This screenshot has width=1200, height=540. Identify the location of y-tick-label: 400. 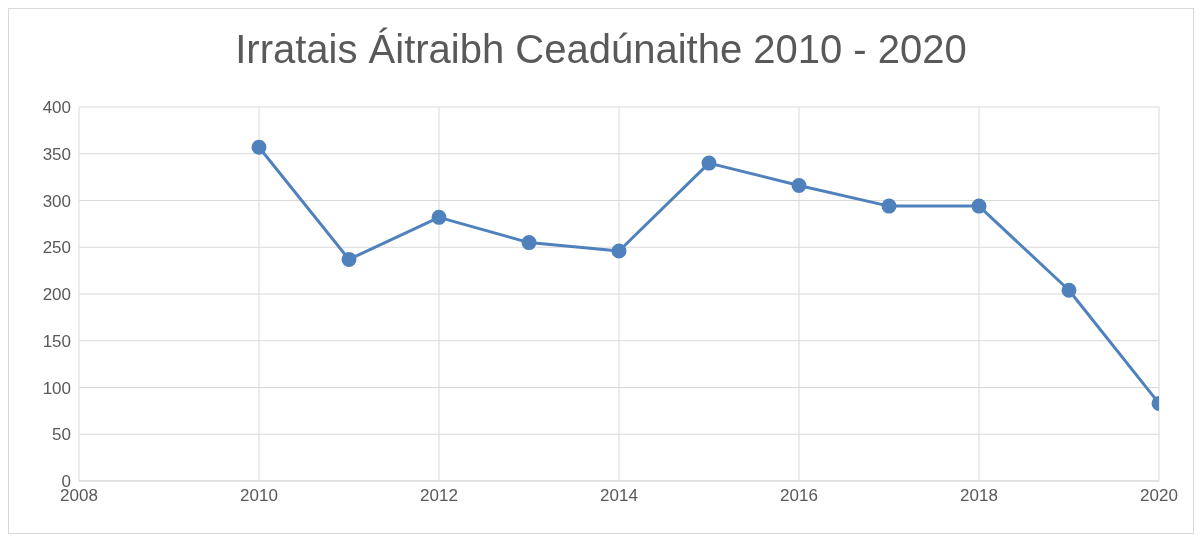
(56, 108).